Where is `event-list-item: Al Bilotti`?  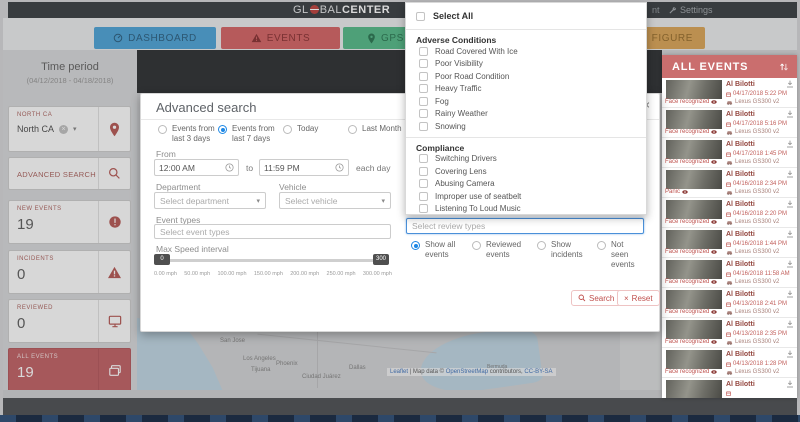 event-list-item: Al Bilotti is located at coordinates (729, 388).